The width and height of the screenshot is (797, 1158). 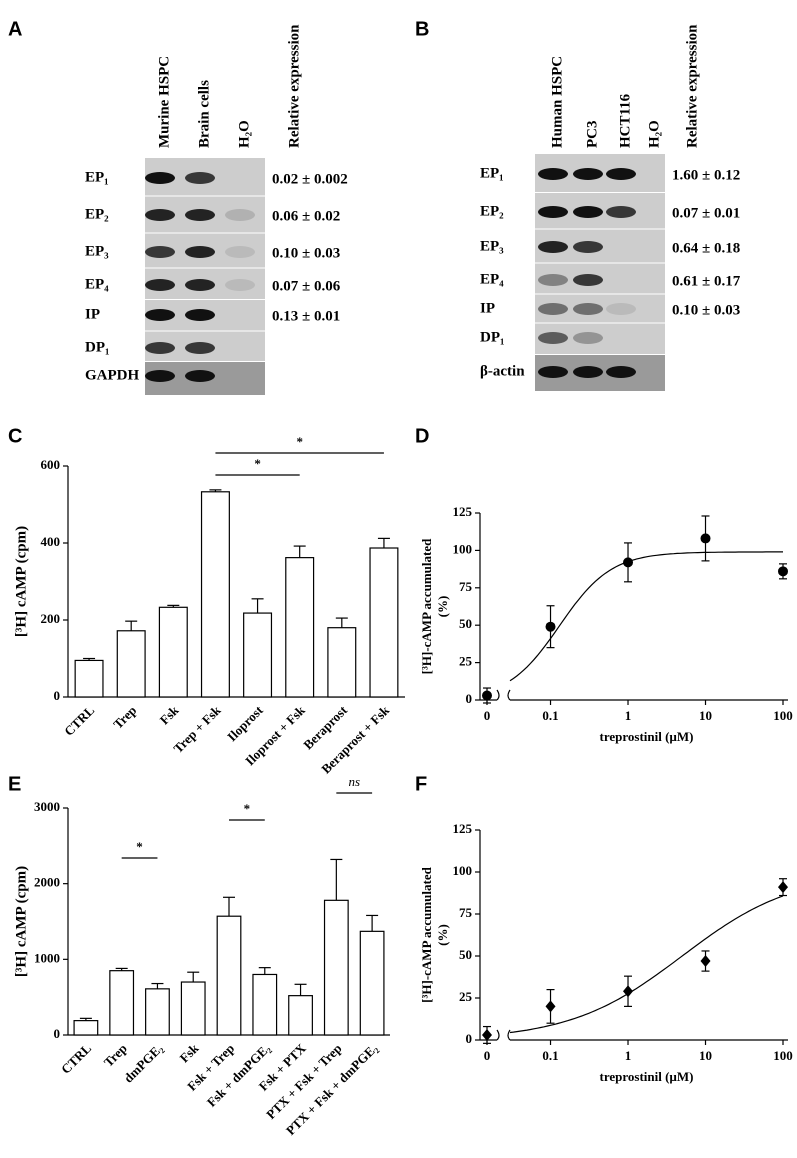 What do you see at coordinates (706, 310) in the screenshot?
I see `expression: 0.10 ± 0.03` at bounding box center [706, 310].